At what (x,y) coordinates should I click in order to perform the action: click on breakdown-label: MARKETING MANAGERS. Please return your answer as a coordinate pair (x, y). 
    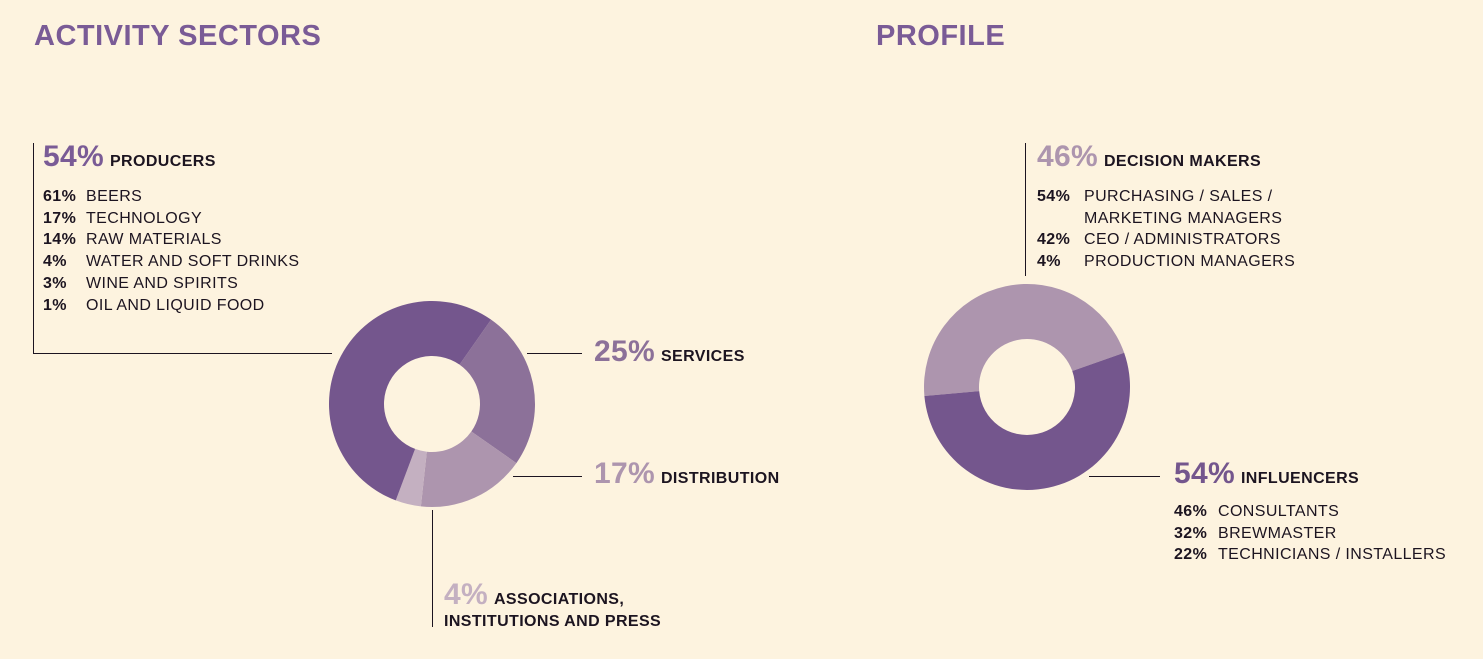
    Looking at the image, I should click on (1183, 218).